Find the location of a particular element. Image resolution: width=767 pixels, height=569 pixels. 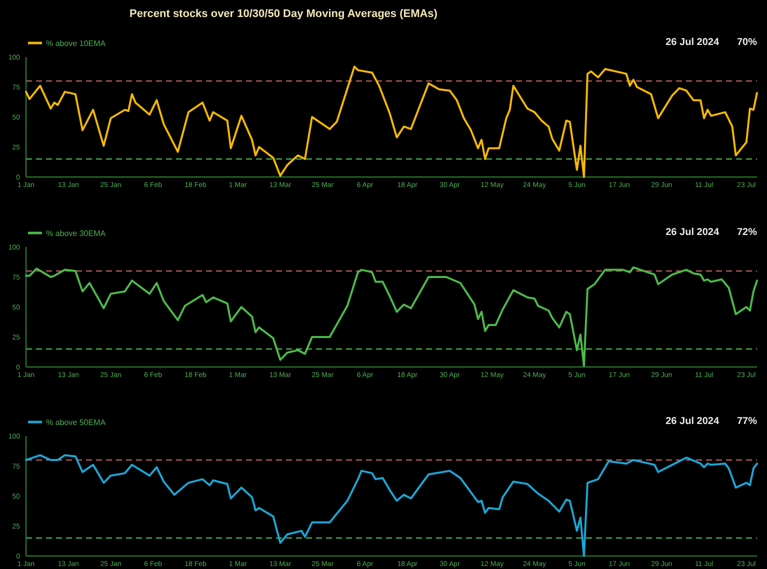

legend-label: % above 30EMA is located at coordinates (76, 233).